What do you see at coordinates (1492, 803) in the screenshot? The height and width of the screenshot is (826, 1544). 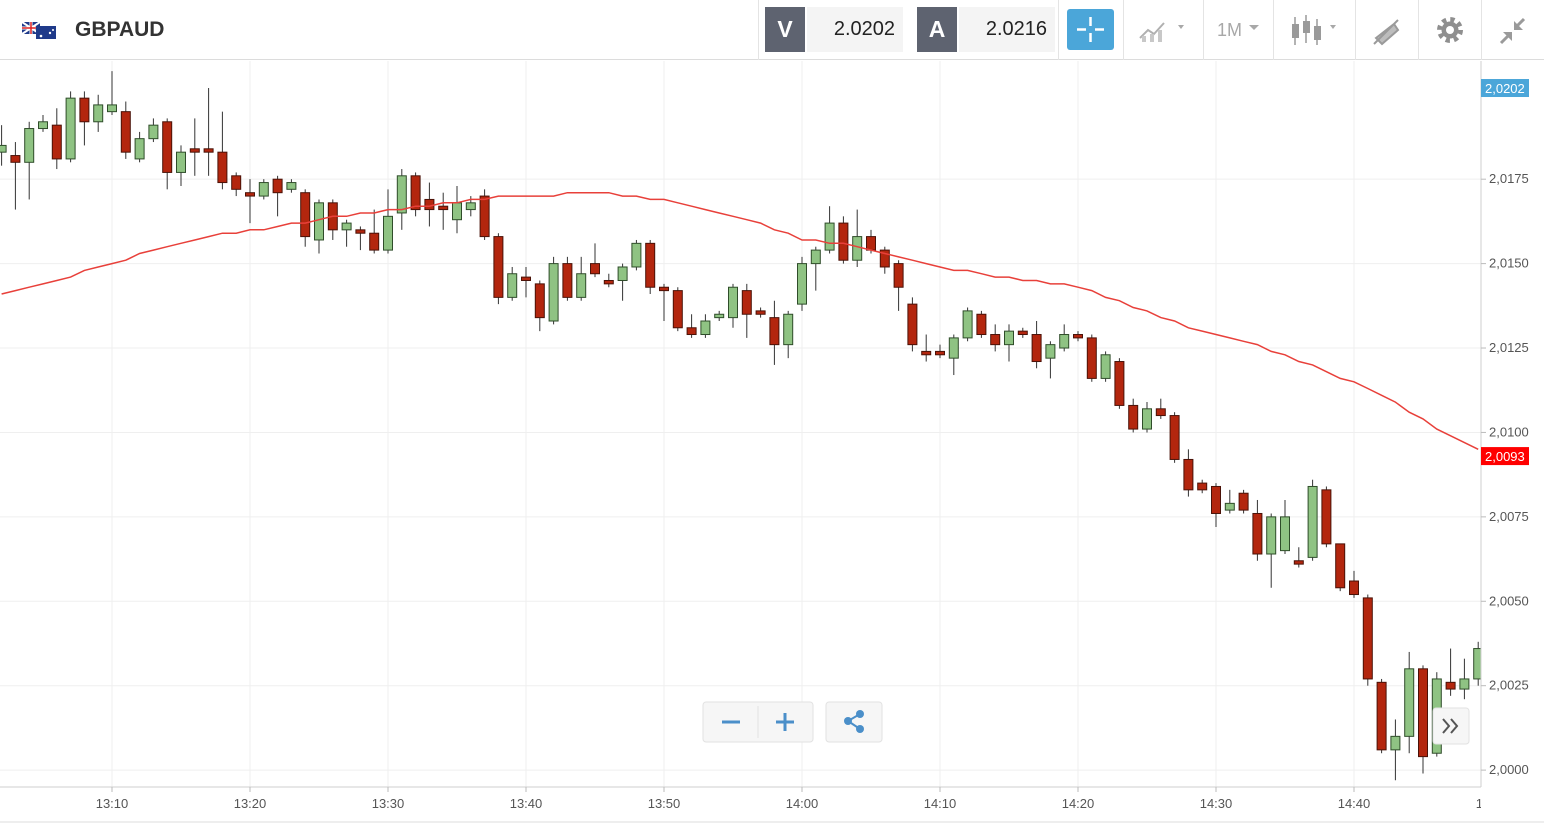 I see `x-tick-label: 14:50` at bounding box center [1492, 803].